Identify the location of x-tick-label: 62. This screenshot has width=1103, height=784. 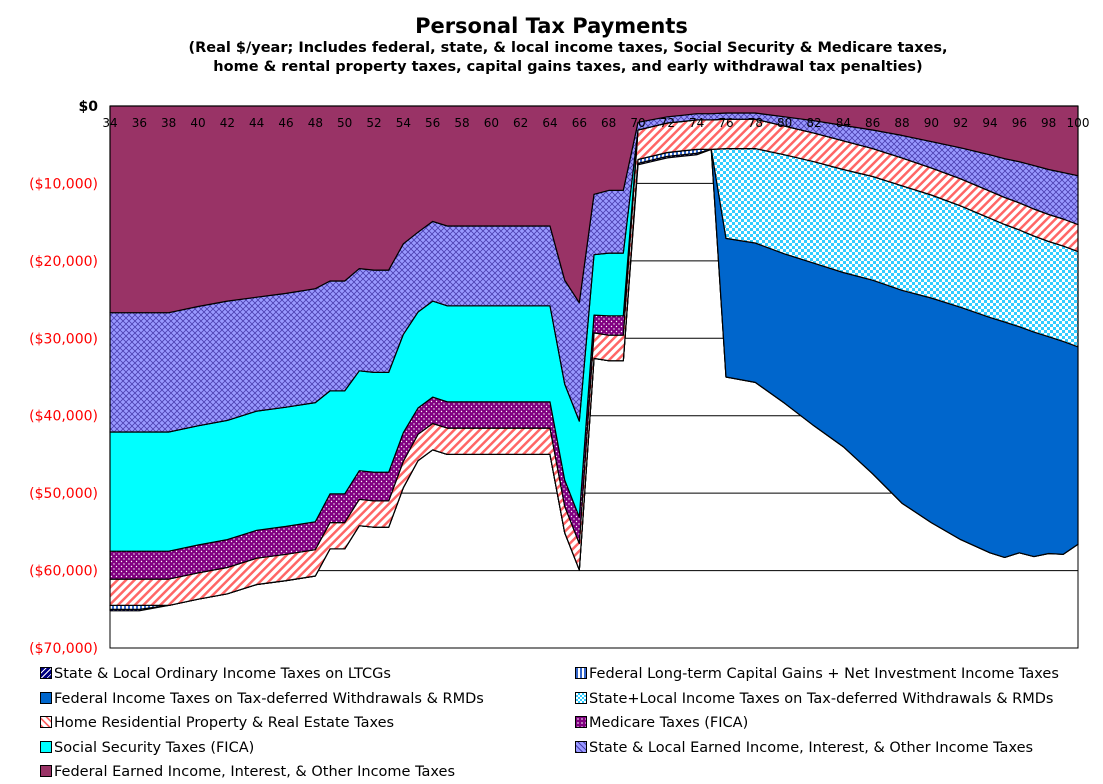
(520, 123).